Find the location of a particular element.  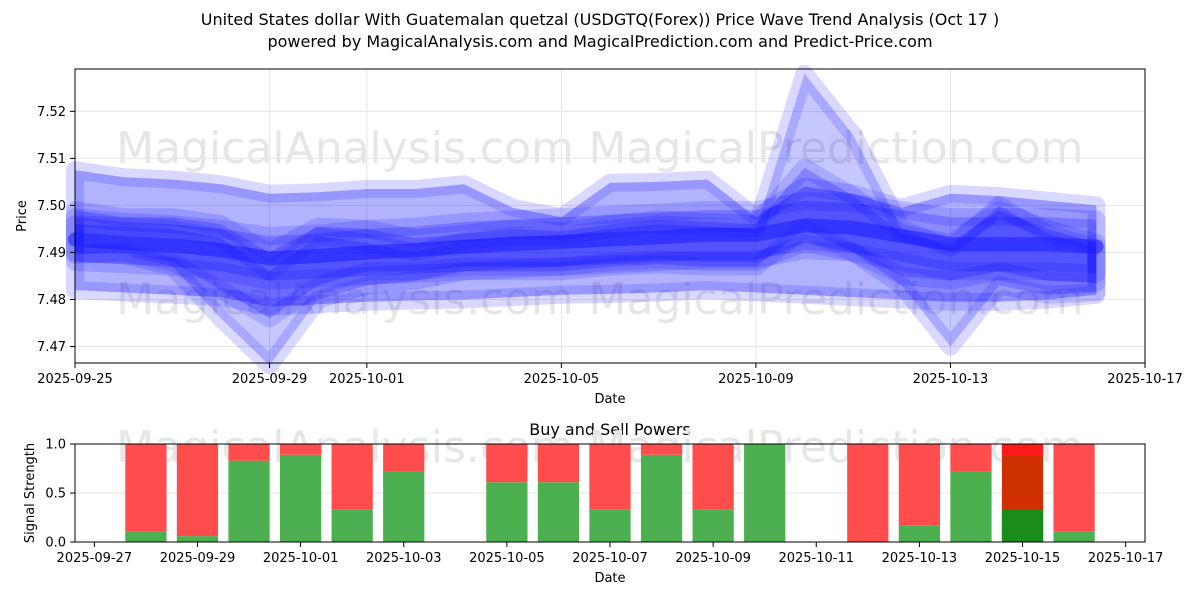

buy-sell-x-tick-label: 2025-10-15 is located at coordinates (1023, 558).